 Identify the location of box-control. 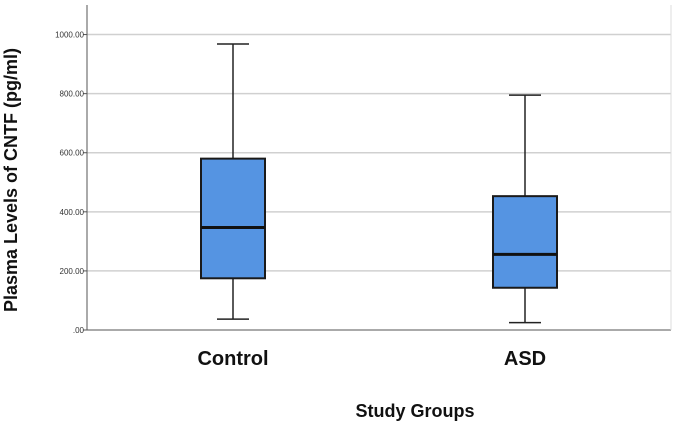
(233, 181).